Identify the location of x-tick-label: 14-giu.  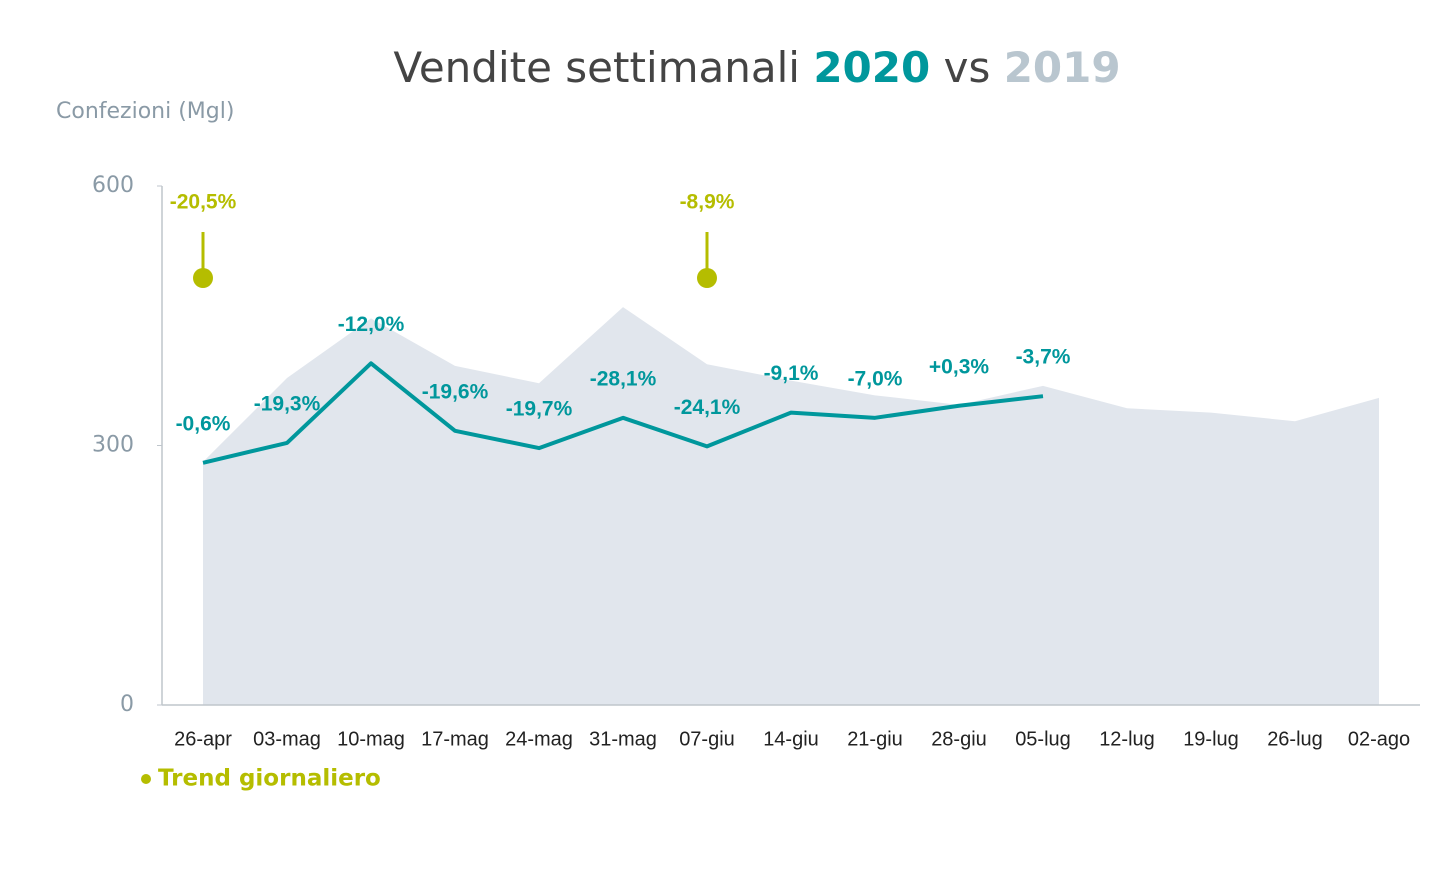
(791, 739).